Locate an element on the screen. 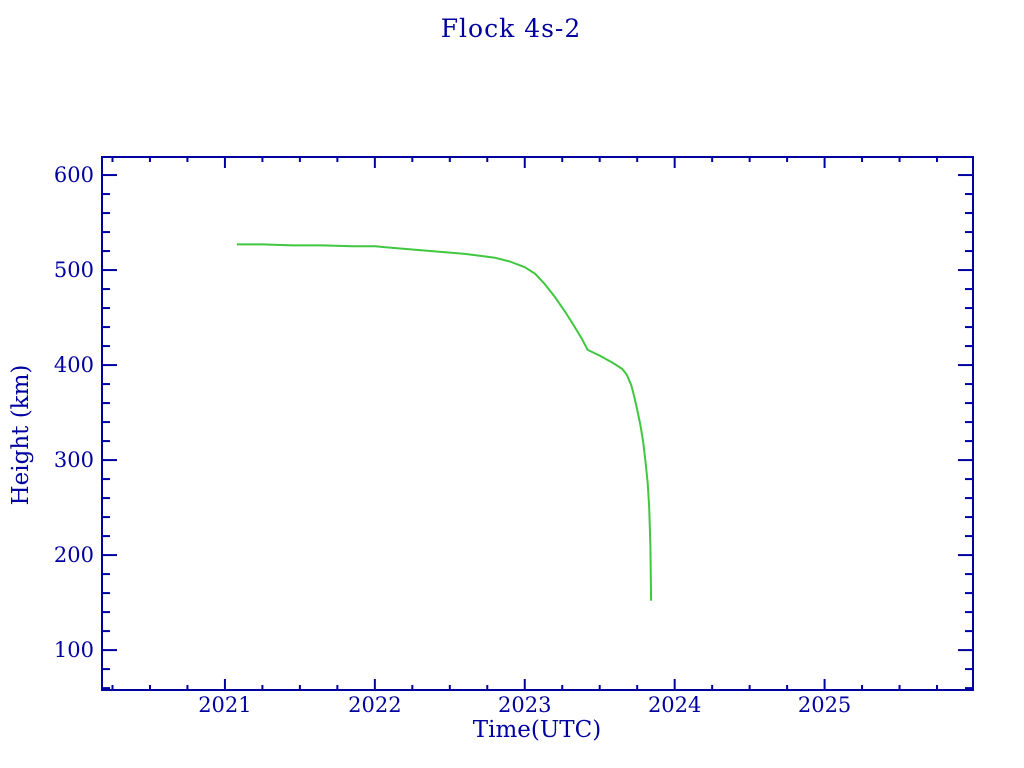 The image size is (1024, 768). chart-title: Flock 4s-2 is located at coordinates (511, 28).